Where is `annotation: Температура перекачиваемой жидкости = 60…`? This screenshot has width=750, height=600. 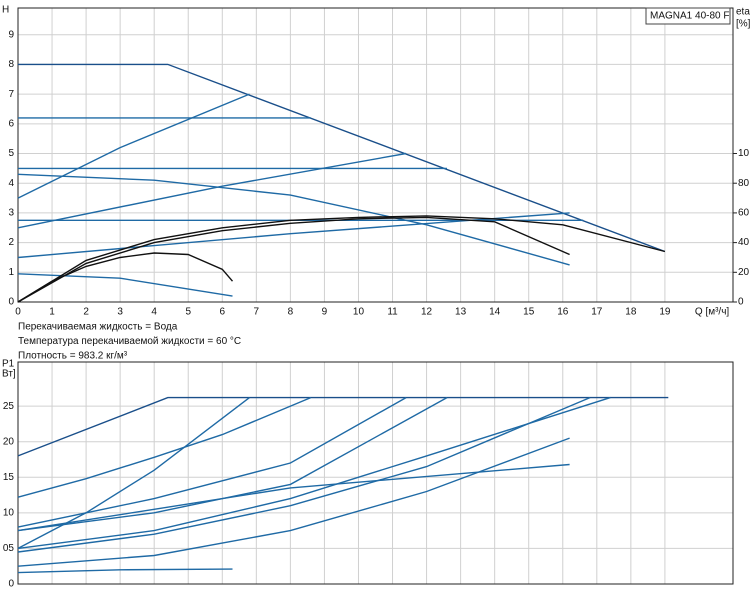
annotation: Температура перекачиваемой жидкости = 60… is located at coordinates (129, 341).